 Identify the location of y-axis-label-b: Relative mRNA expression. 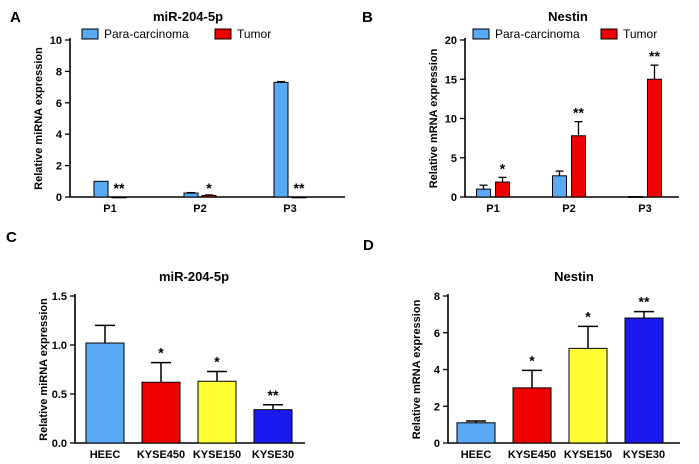
(434, 118).